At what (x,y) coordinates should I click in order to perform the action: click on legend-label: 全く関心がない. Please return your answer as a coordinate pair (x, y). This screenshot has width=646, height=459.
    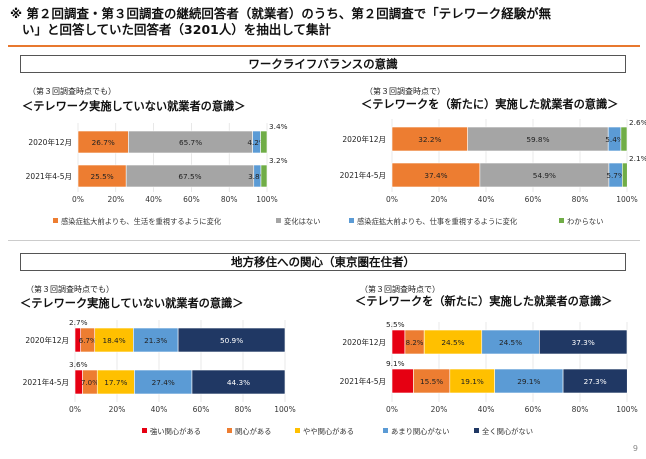
    Looking at the image, I should click on (507, 431).